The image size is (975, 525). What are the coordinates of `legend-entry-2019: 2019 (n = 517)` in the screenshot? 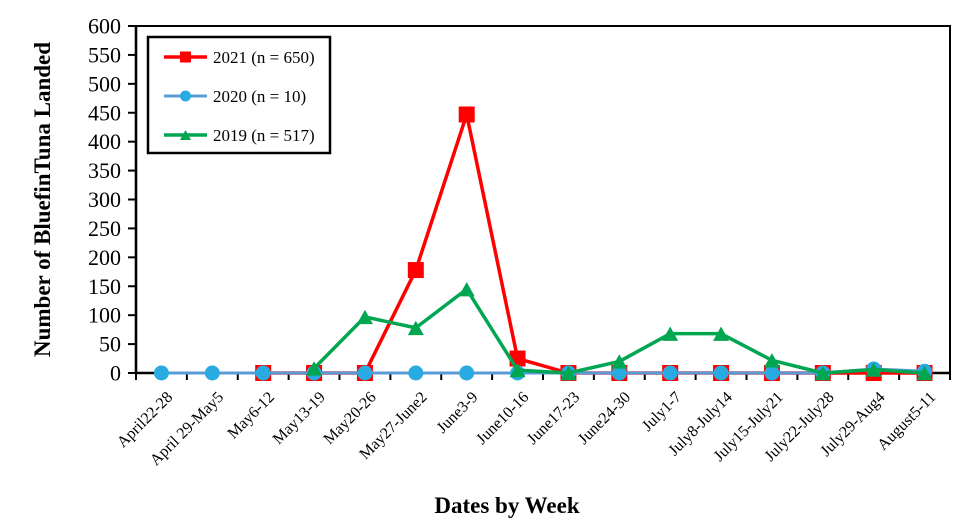 It's located at (239, 135).